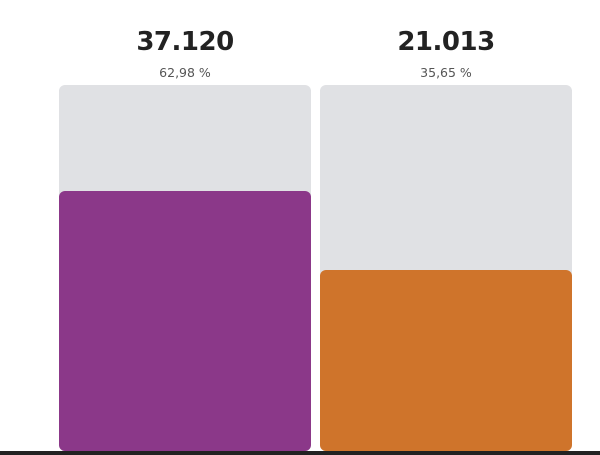 The image size is (600, 455). Describe the element at coordinates (446, 72) in the screenshot. I see `bar-2-percent: 35,65 %` at that location.